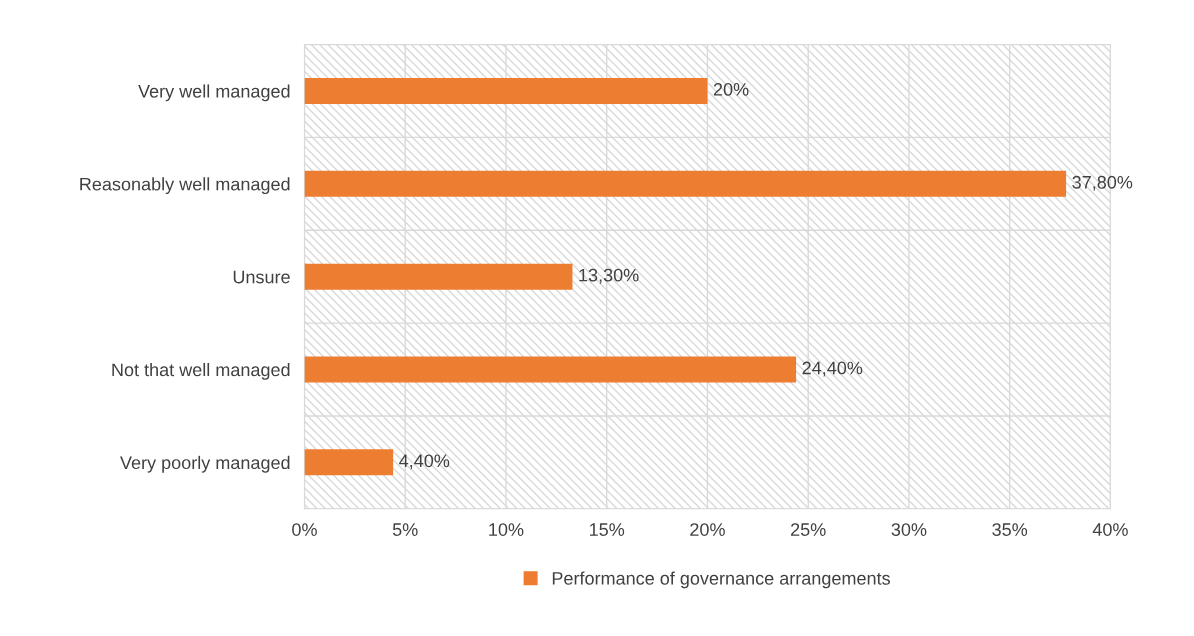 The image size is (1194, 636). I want to click on x-tick-label: 15%, so click(607, 529).